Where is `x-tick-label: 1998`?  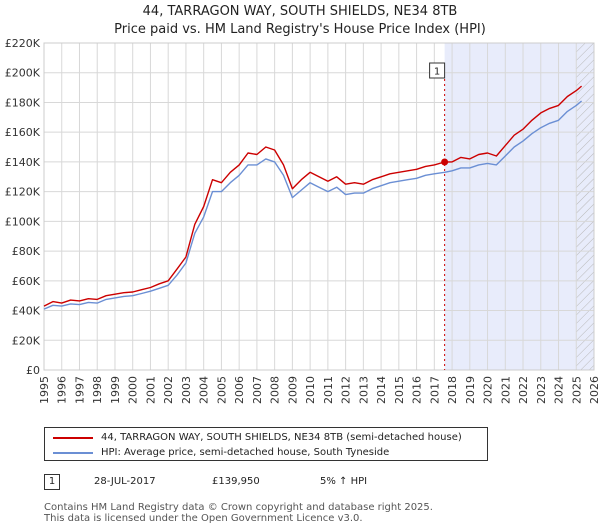
x-tick-label: 1998 is located at coordinates (97, 390).